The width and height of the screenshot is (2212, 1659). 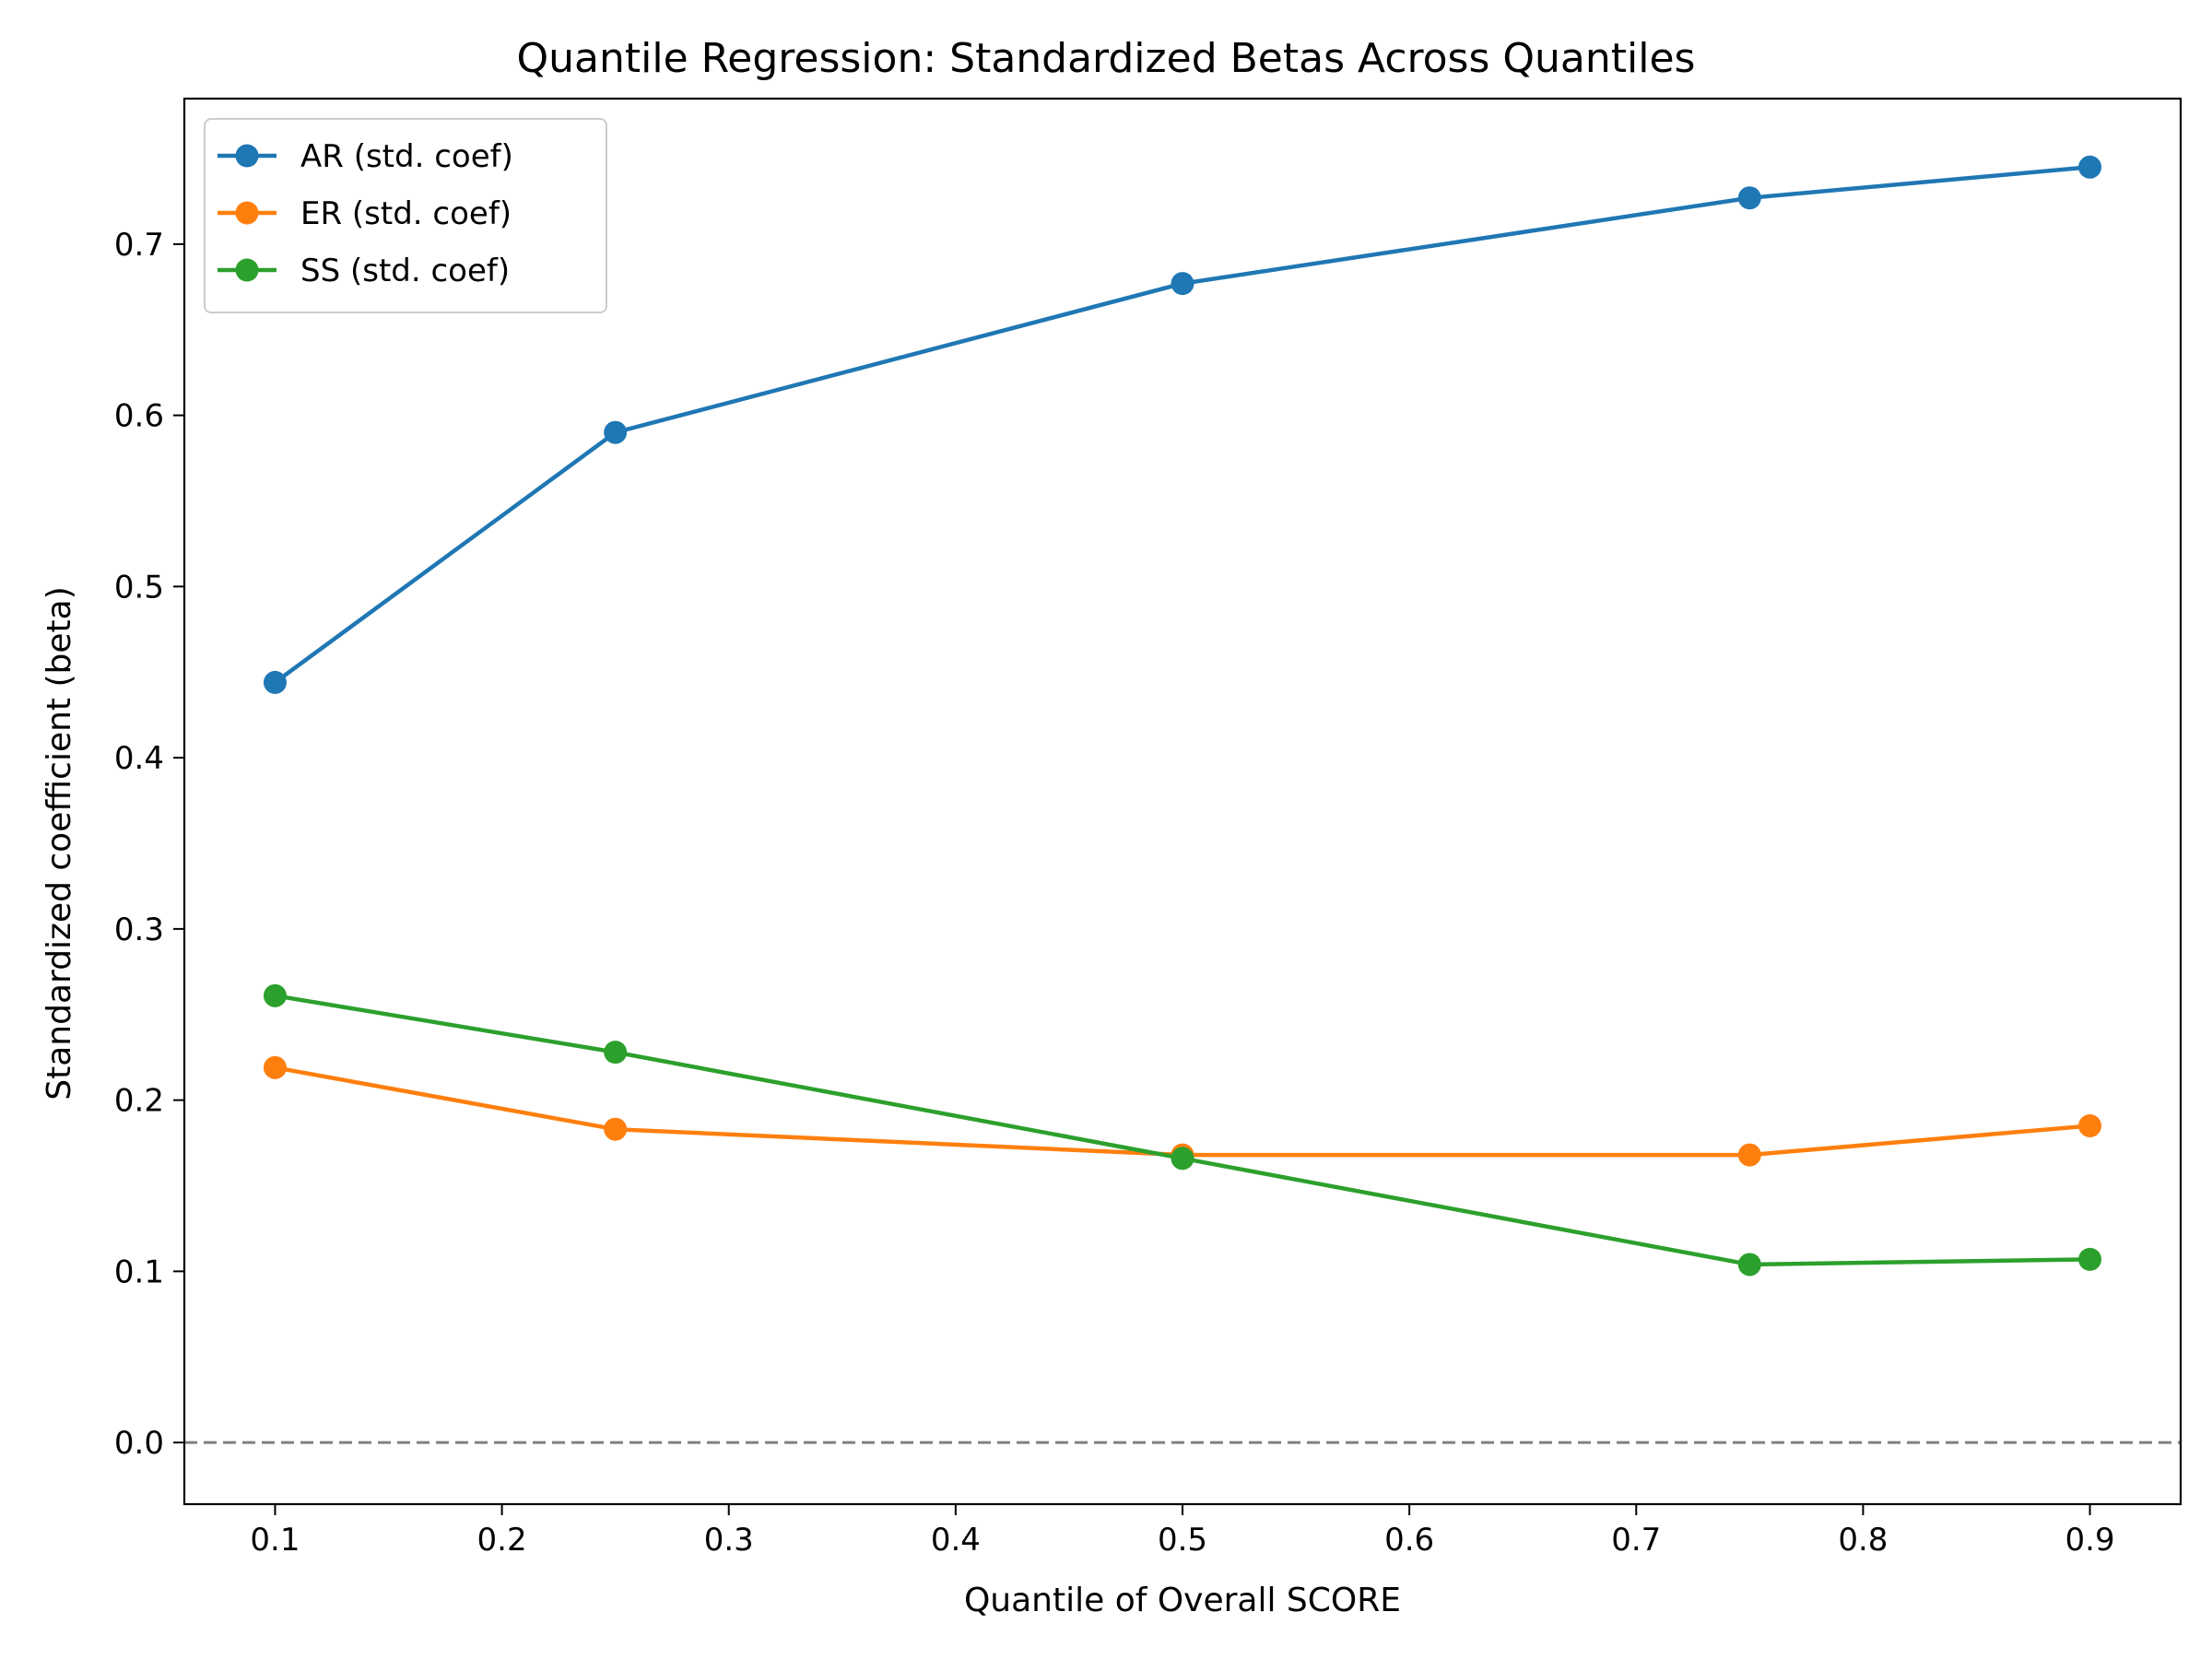 What do you see at coordinates (2090, 1540) in the screenshot?
I see `x-tick-label: 0.9` at bounding box center [2090, 1540].